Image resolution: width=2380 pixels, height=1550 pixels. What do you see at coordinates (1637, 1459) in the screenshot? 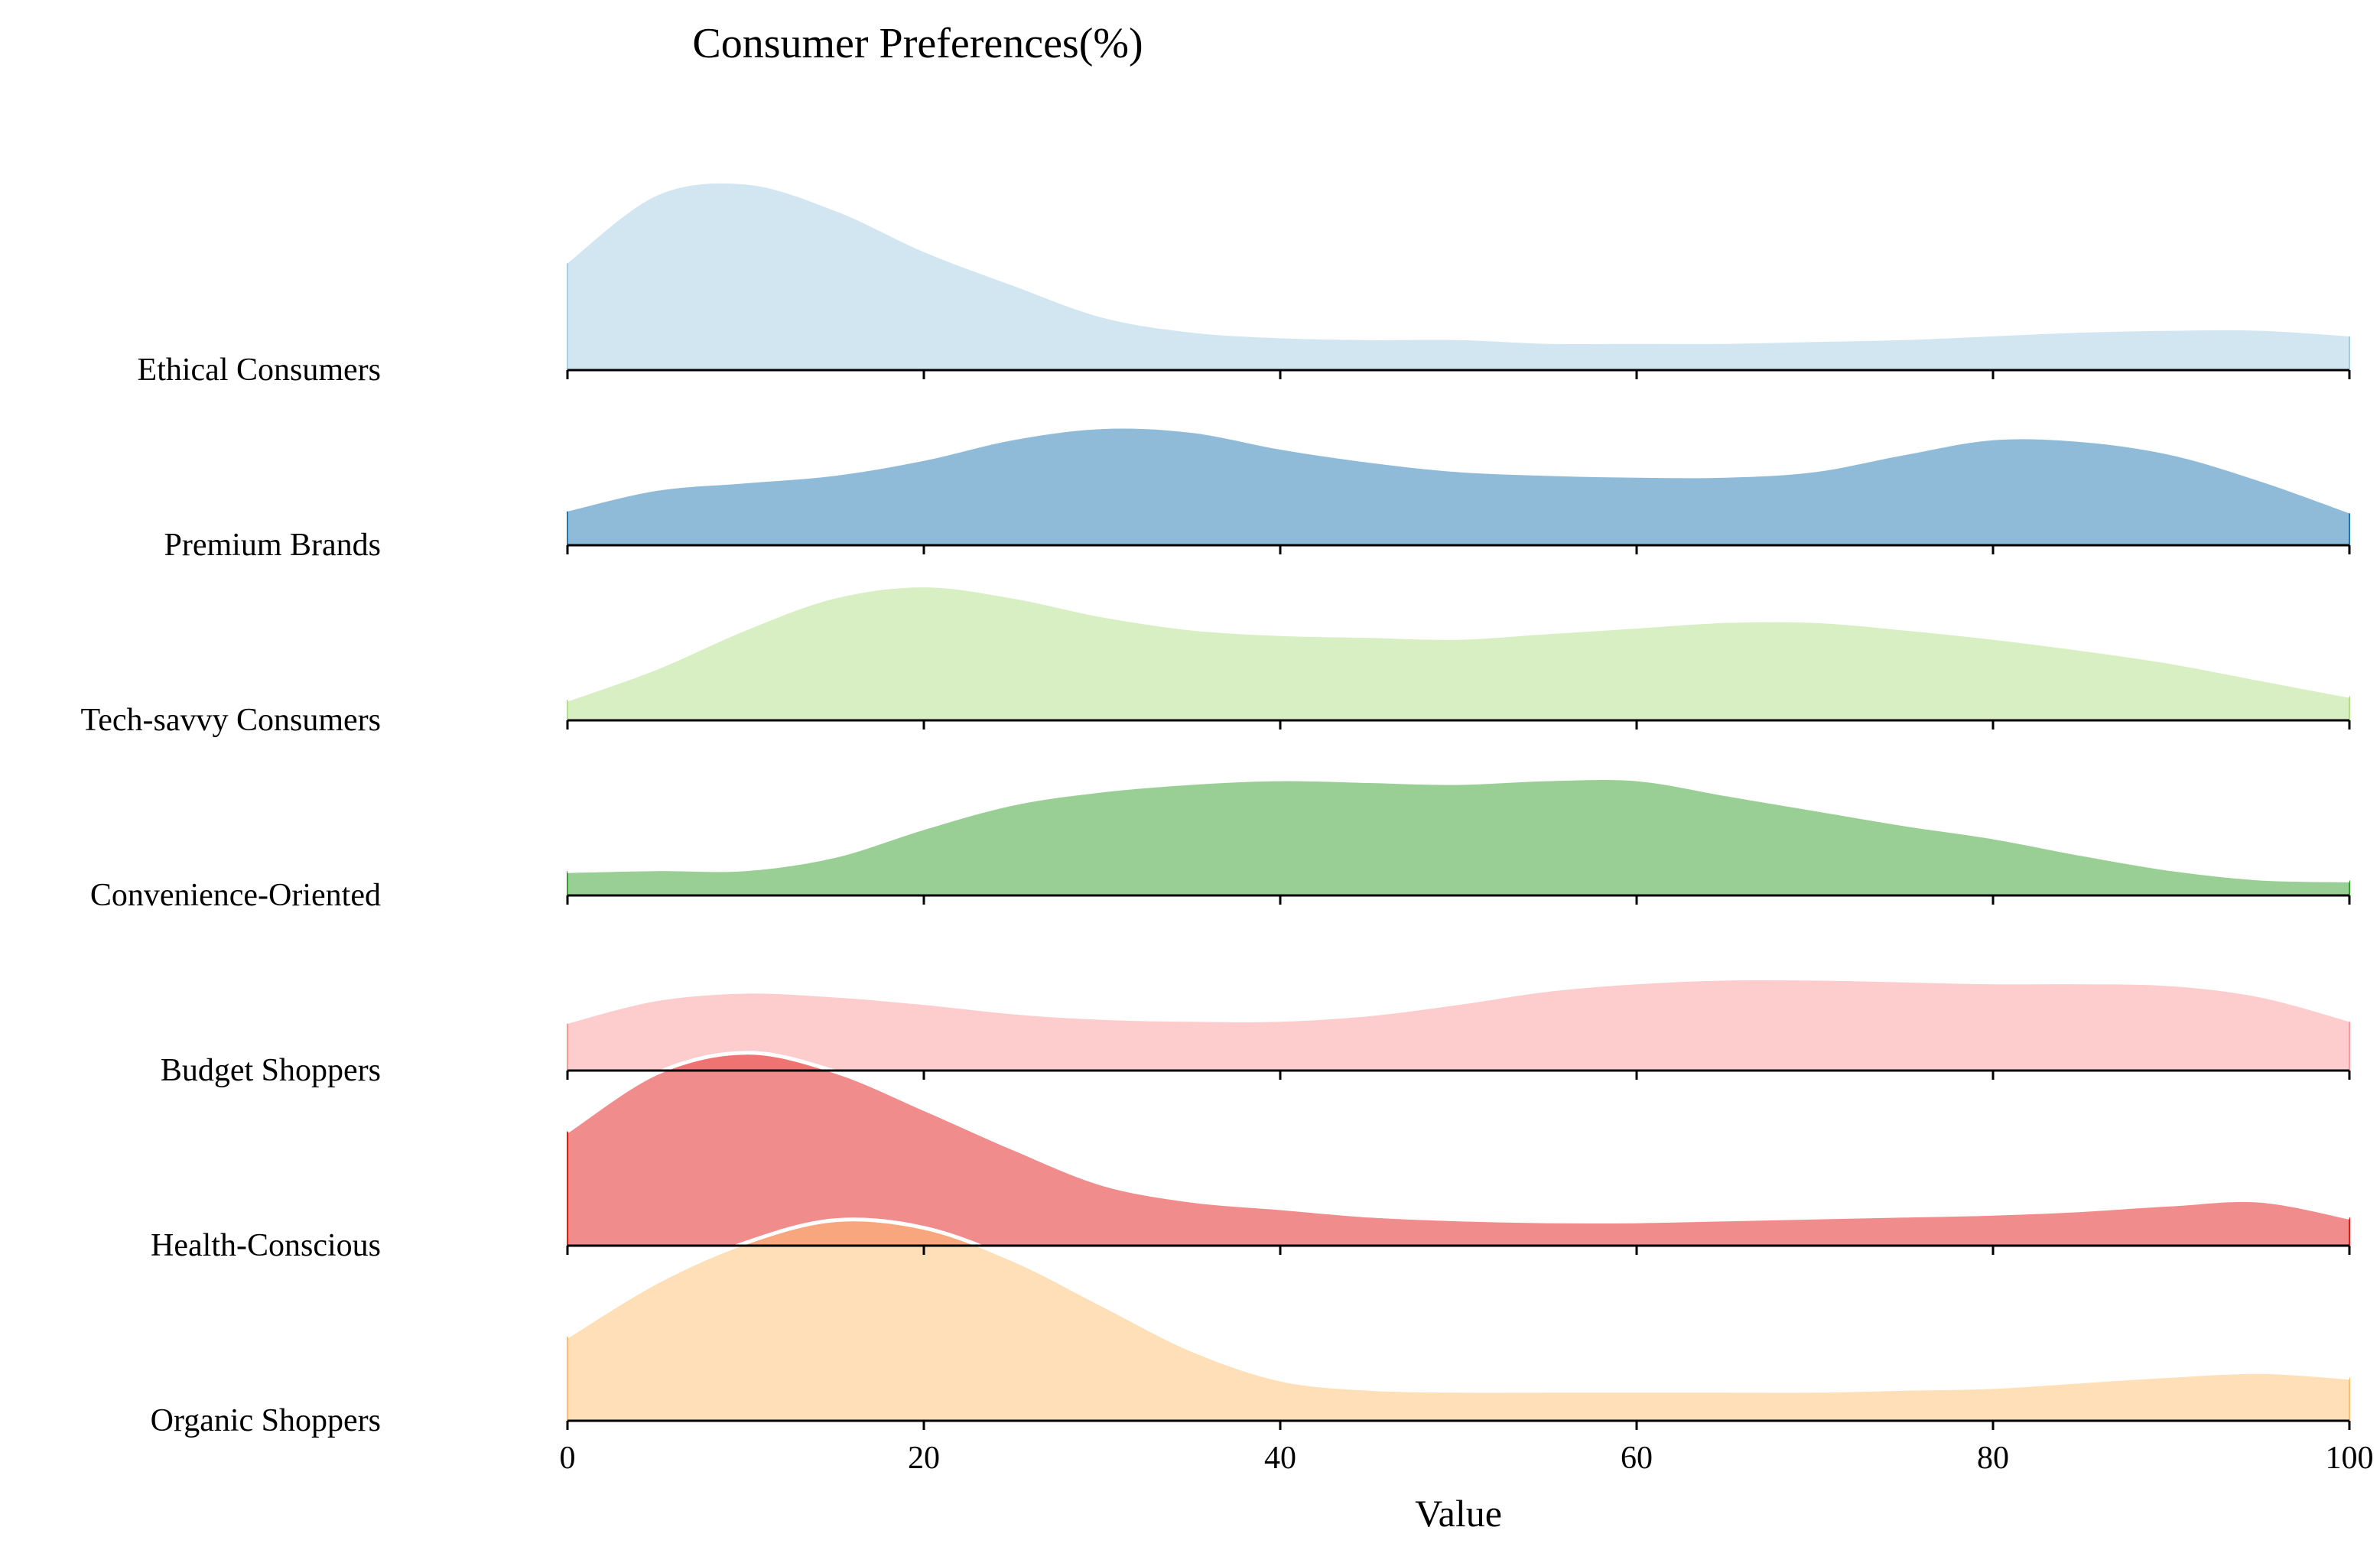
I see `x-tick-label: 60` at bounding box center [1637, 1459].